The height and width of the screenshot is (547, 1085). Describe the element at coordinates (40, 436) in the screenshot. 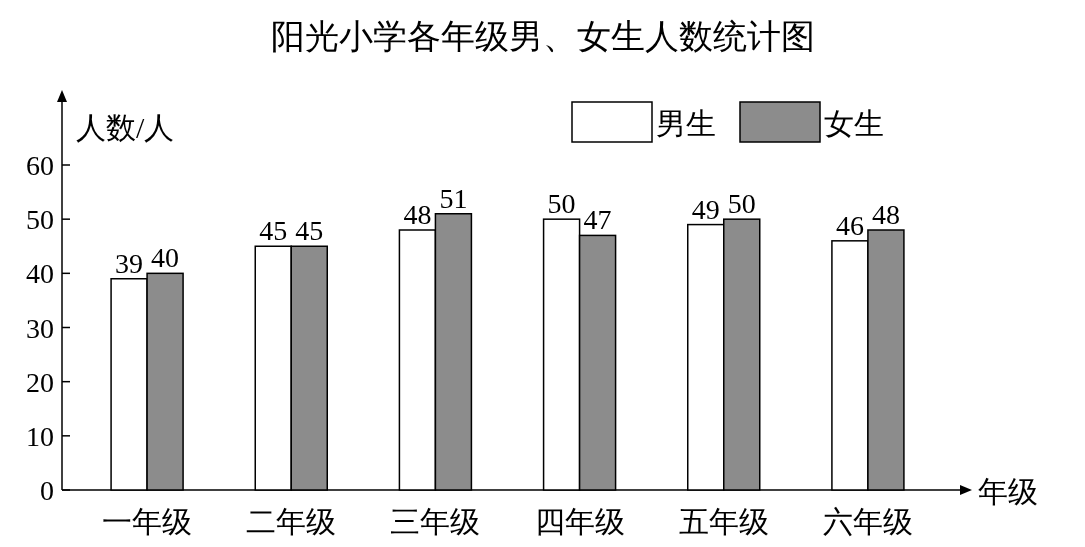

I see `y-tick-label: 10` at that location.